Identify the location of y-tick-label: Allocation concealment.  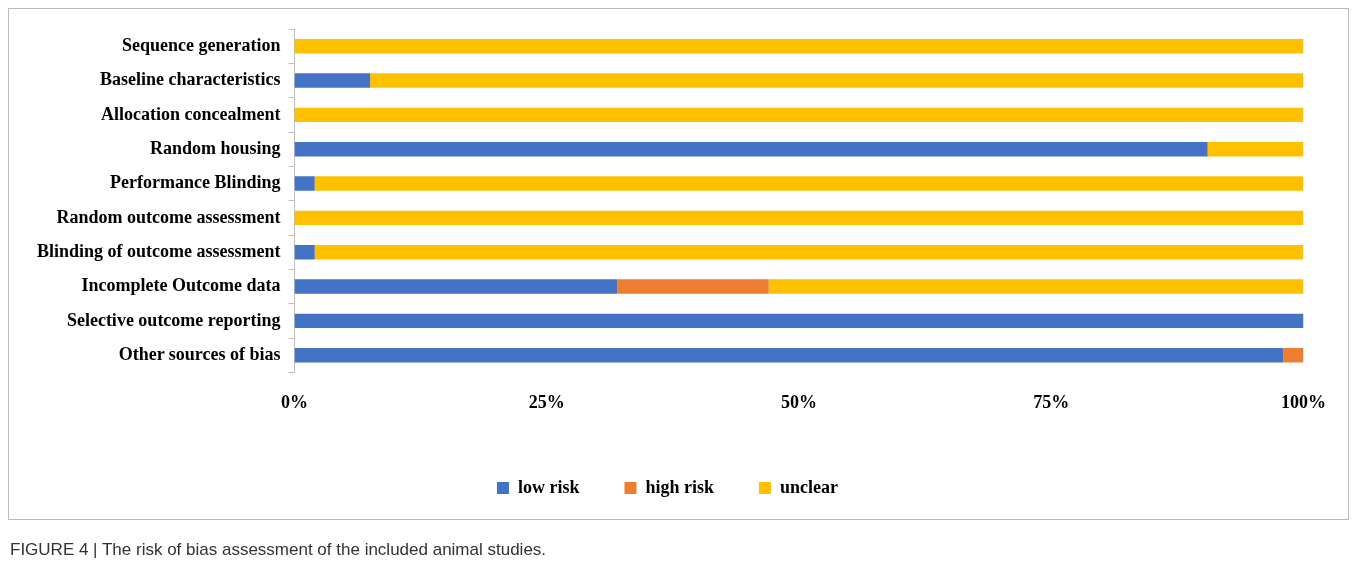
(191, 113).